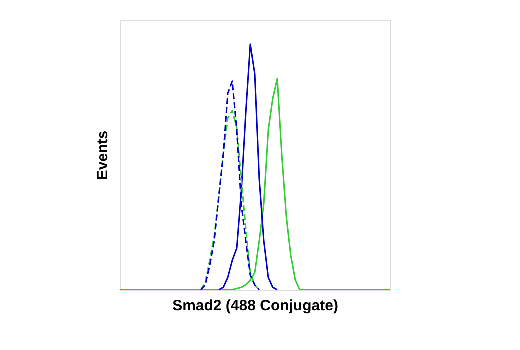  What do you see at coordinates (255, 306) in the screenshot?
I see `x-axis-title: Smad2 (488 Conjugate)` at bounding box center [255, 306].